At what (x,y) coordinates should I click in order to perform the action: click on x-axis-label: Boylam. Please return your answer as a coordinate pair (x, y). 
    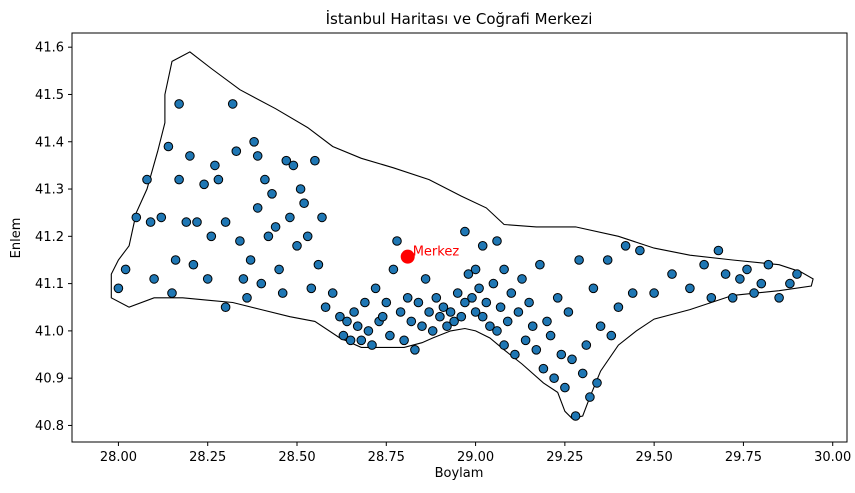
    Looking at the image, I should click on (459, 473).